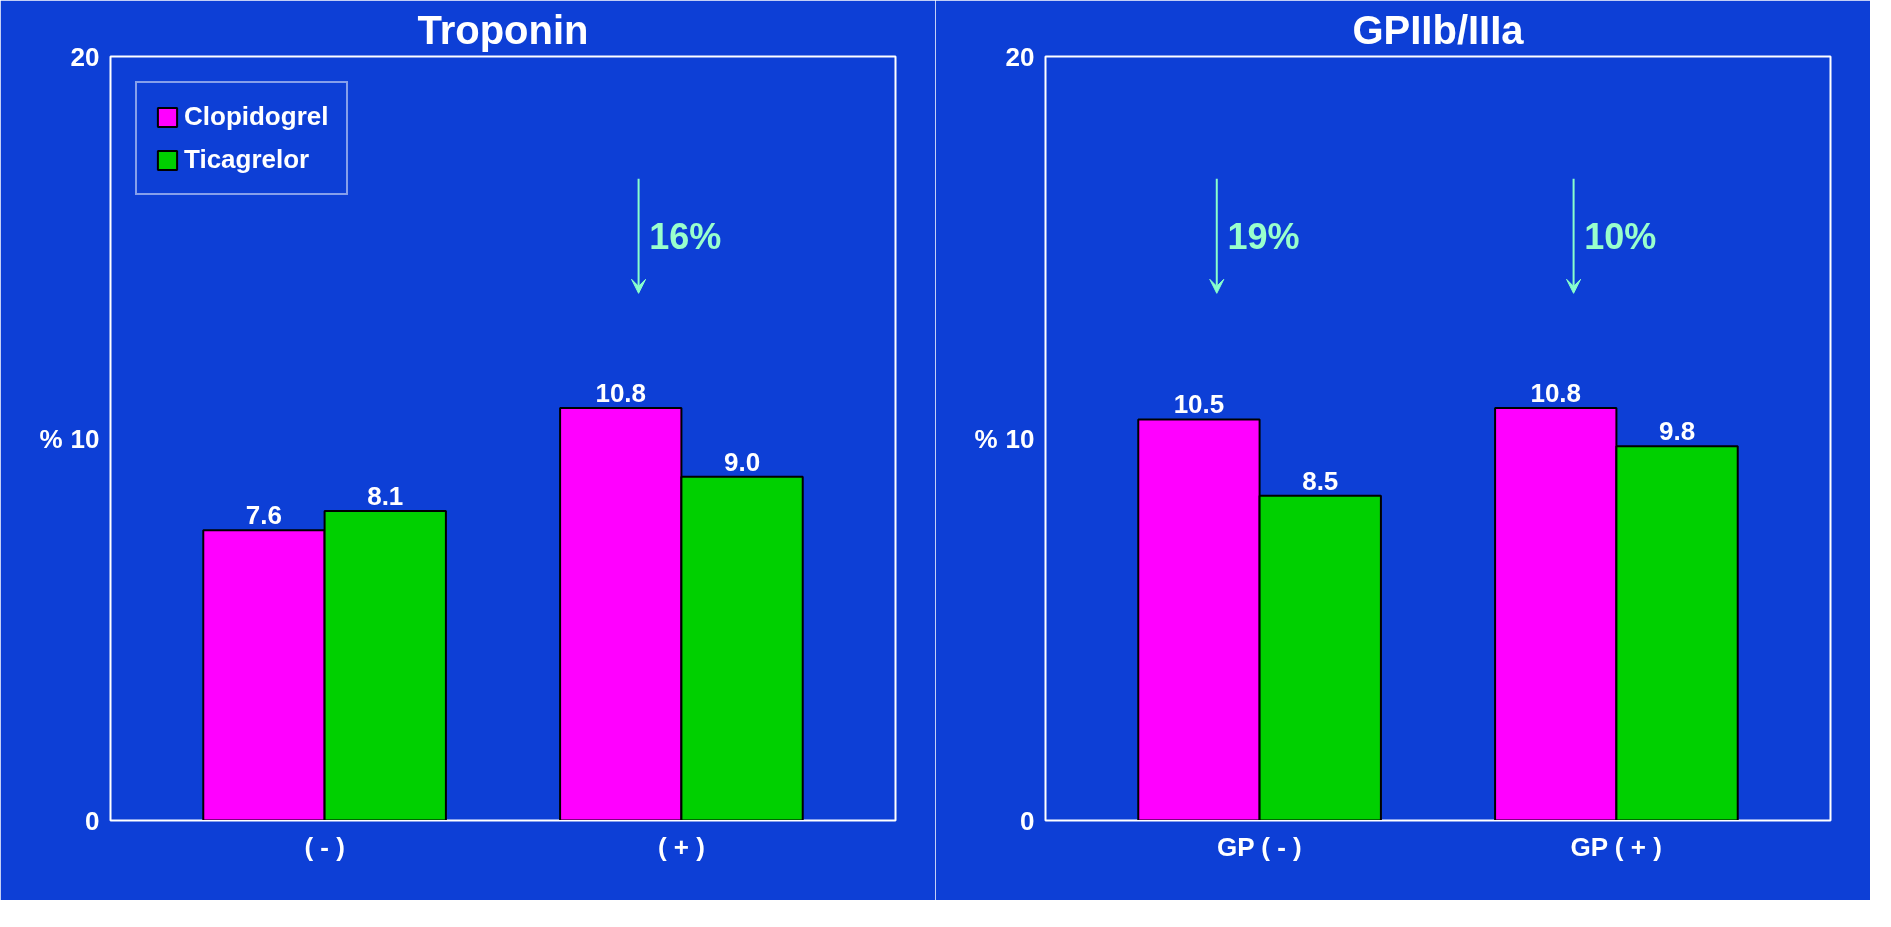  I want to click on text: 8.1, so click(385, 496).